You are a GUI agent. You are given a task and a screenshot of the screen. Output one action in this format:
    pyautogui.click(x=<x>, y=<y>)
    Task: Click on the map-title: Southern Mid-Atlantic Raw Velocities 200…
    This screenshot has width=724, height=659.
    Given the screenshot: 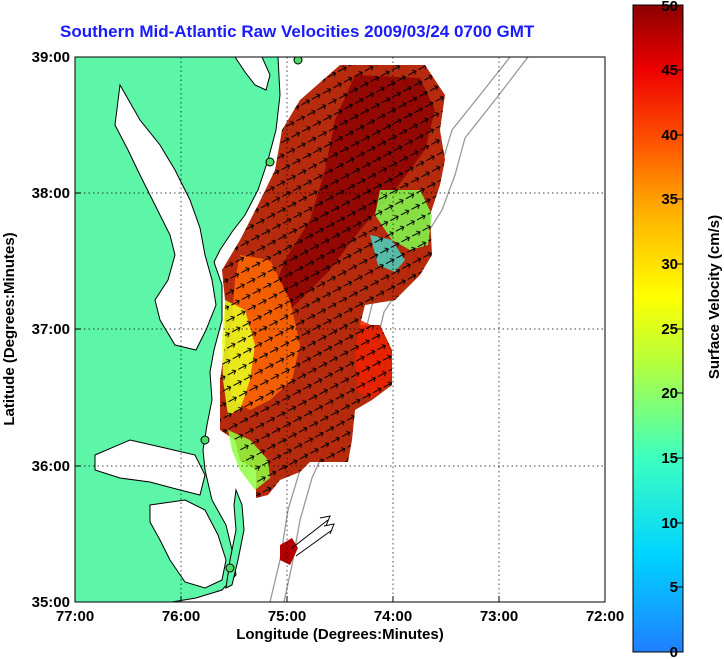 What is the action you would take?
    pyautogui.click(x=297, y=31)
    